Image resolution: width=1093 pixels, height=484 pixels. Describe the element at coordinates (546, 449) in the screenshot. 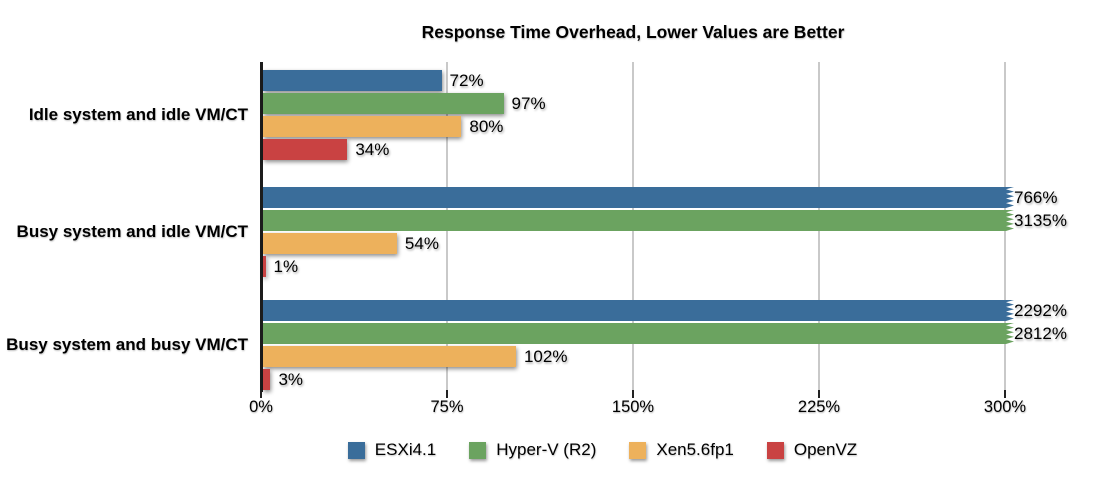

I see `legend-label: Hyper-V (R2)` at that location.